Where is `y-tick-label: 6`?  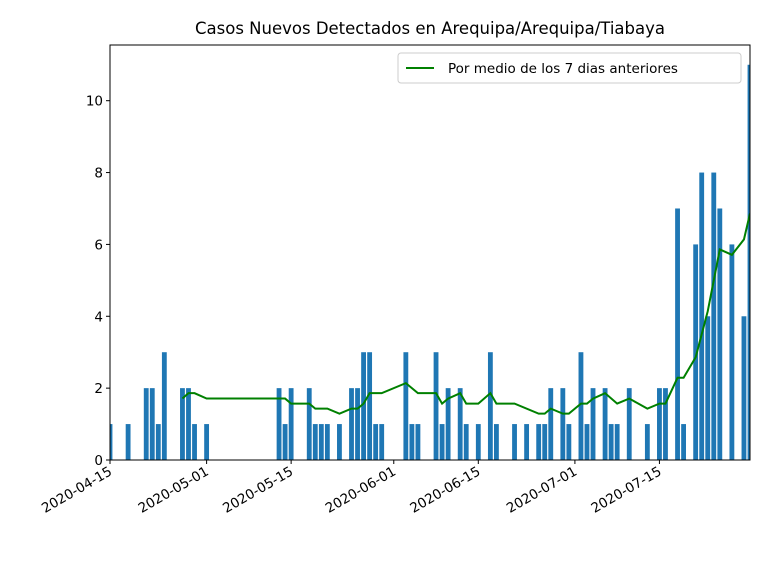
y-tick-label: 6 is located at coordinates (98, 245).